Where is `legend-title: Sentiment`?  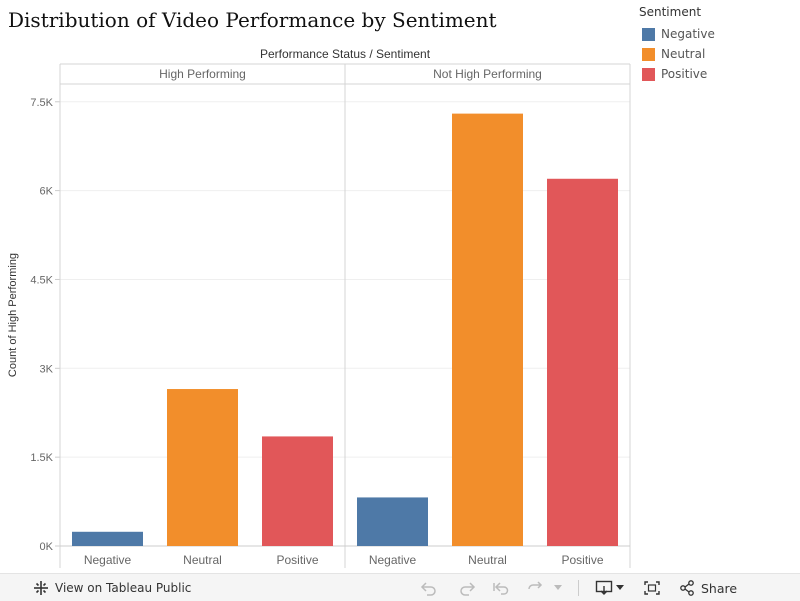 legend-title: Sentiment is located at coordinates (670, 12).